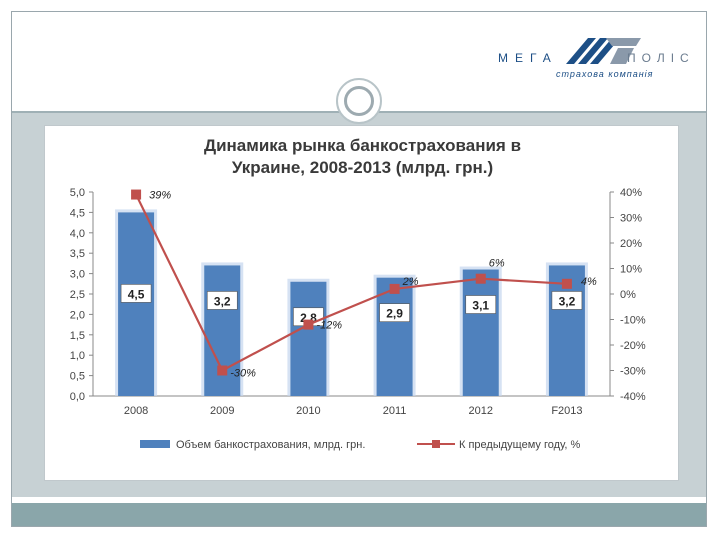  Describe the element at coordinates (566, 411) in the screenshot. I see `x-axis-tick-label: F2013` at that location.